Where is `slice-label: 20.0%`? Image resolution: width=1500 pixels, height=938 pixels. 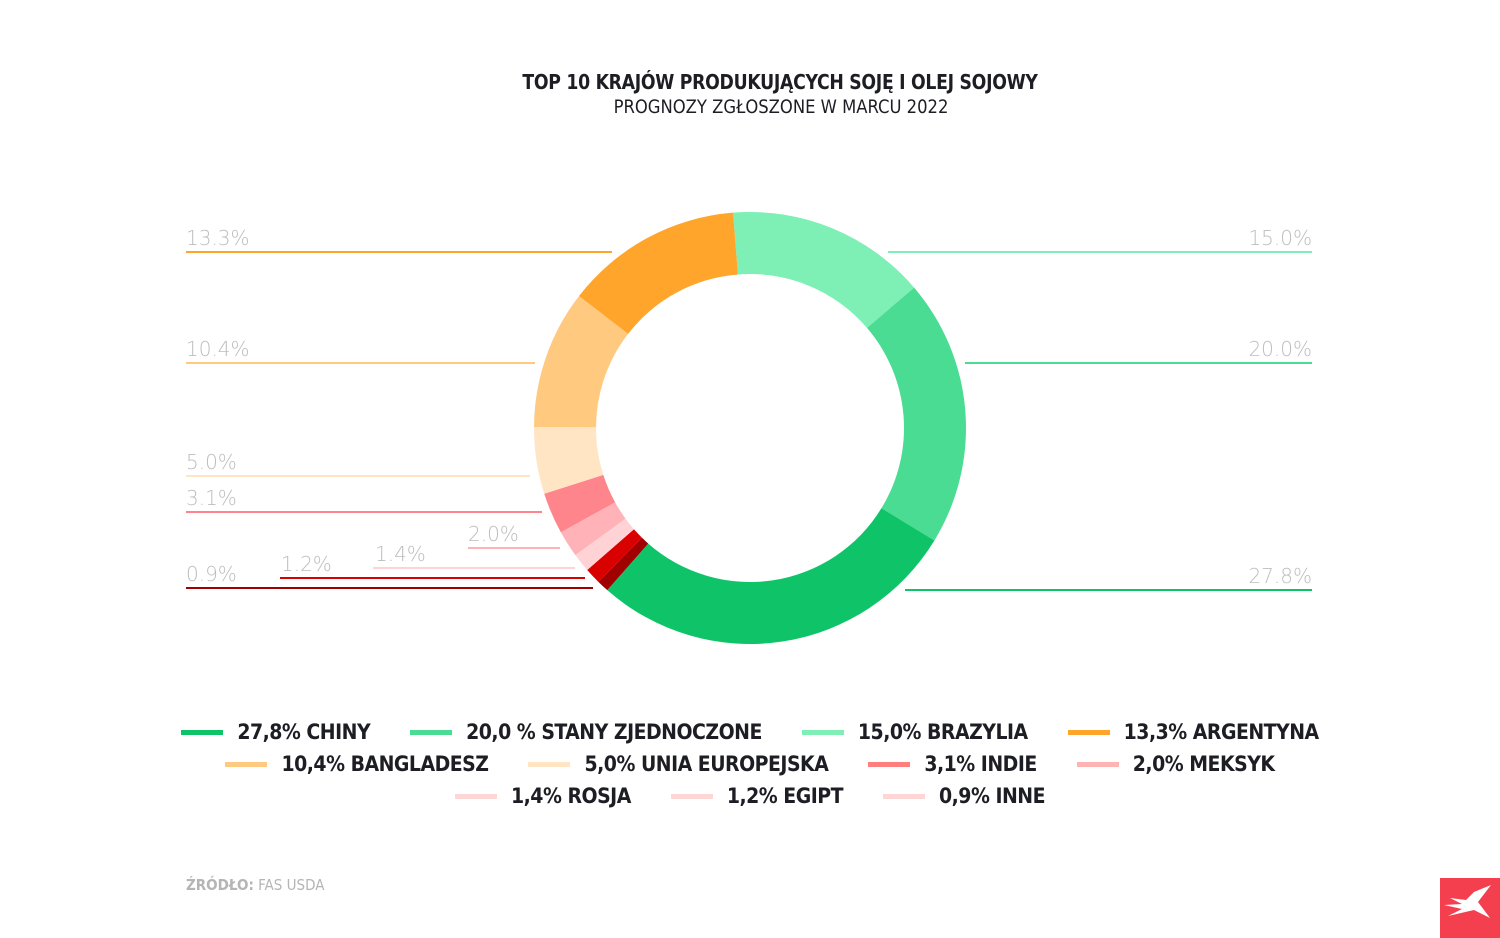 slice-label: 20.0% is located at coordinates (1280, 349).